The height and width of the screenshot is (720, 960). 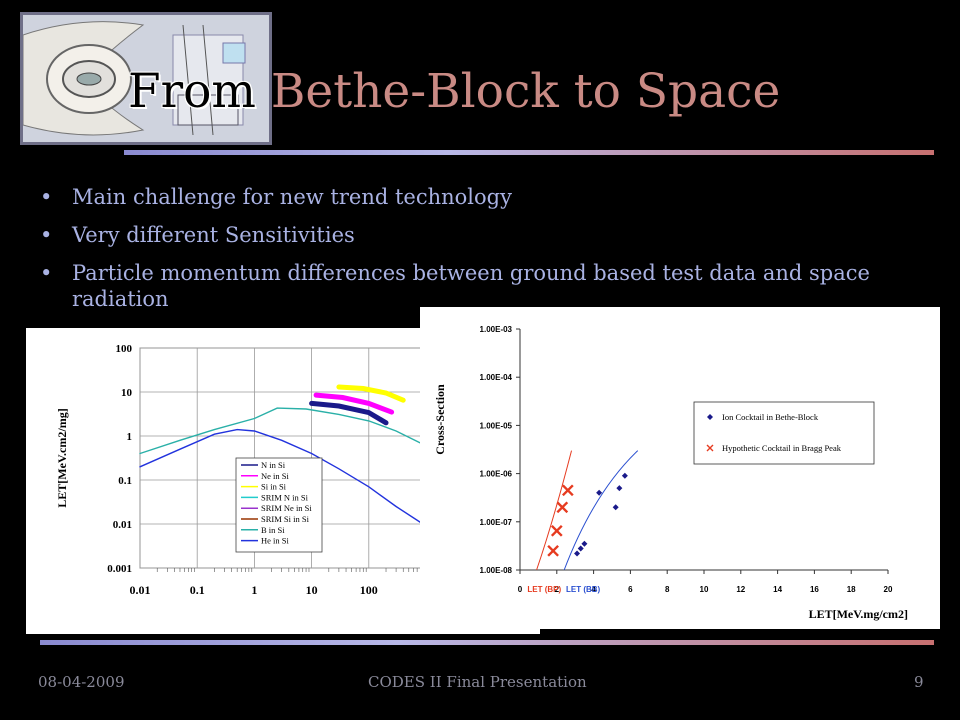 I want to click on x-tick-label: 100, so click(x=369, y=590).